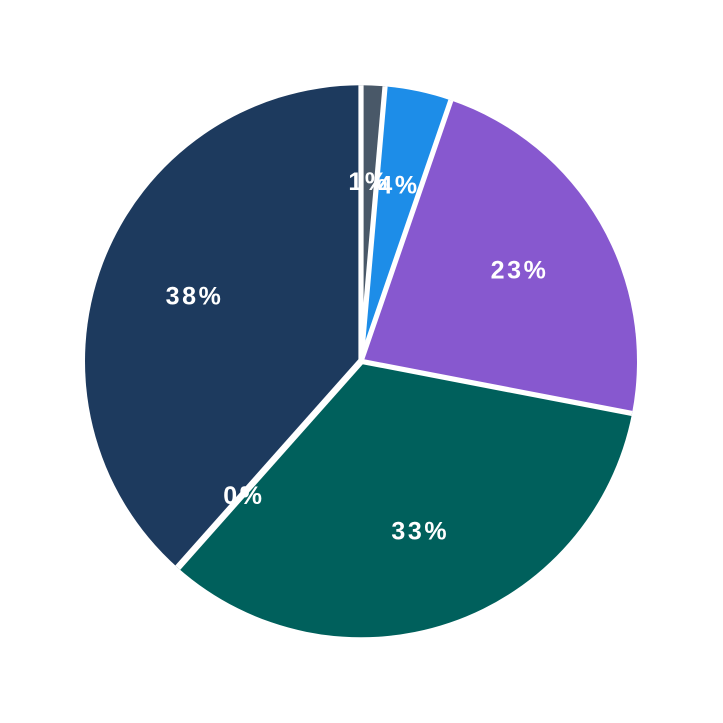 The image size is (723, 723). Describe the element at coordinates (368, 182) in the screenshot. I see `svg-text: 1%` at that location.